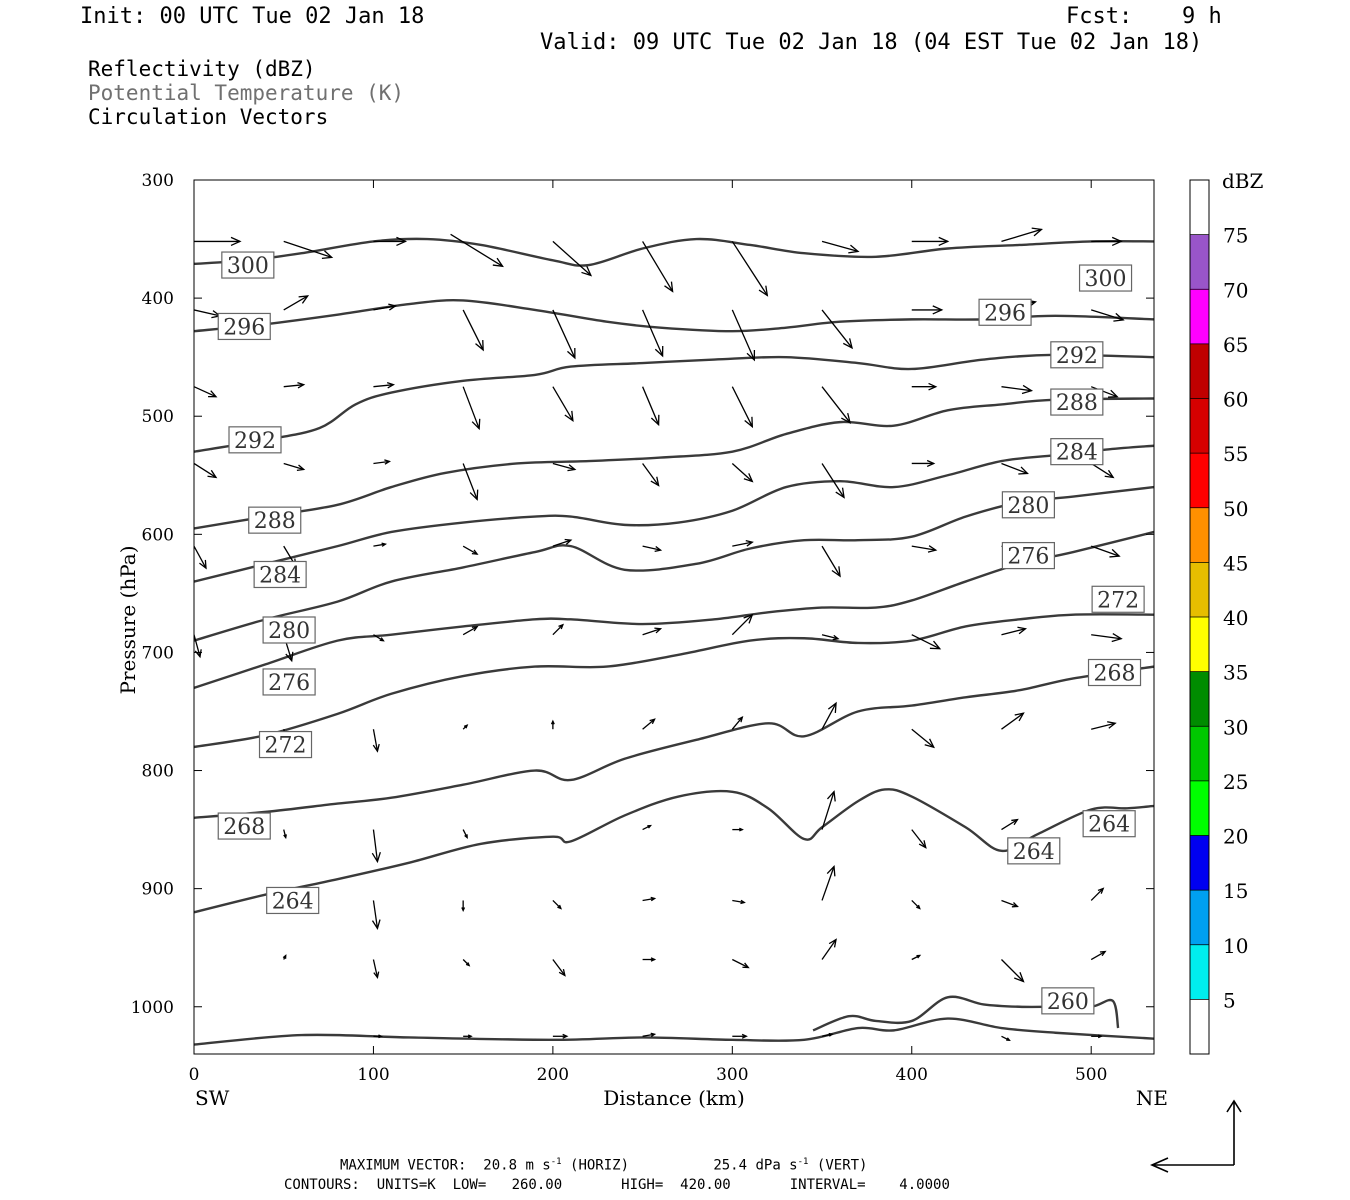 The width and height of the screenshot is (1350, 1200). What do you see at coordinates (1235, 509) in the screenshot?
I see `colorbar-label: 50` at bounding box center [1235, 509].